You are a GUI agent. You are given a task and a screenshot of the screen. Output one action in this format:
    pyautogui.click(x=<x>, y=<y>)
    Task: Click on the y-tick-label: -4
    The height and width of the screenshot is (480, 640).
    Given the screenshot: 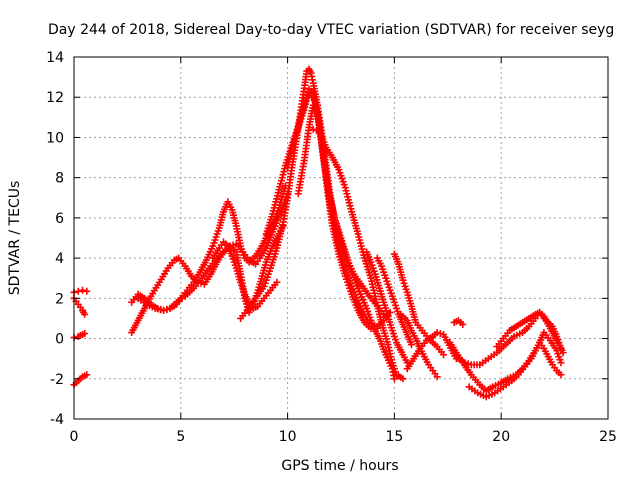 What is the action you would take?
    pyautogui.click(x=57, y=420)
    